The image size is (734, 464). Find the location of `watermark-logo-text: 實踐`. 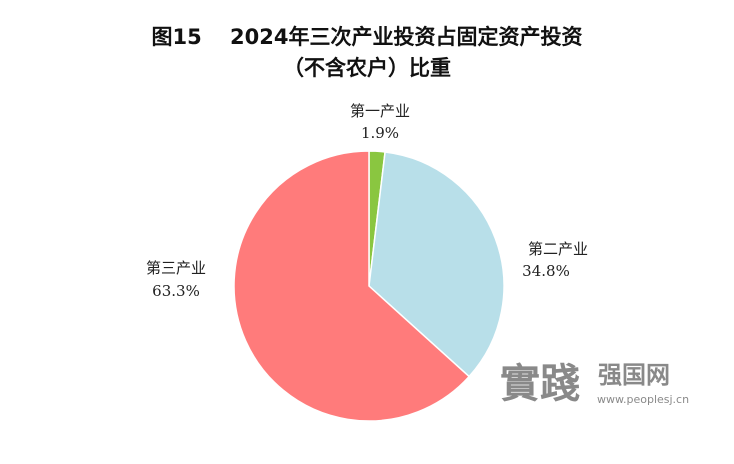

watermark-logo-text: 實踐 is located at coordinates (540, 383).